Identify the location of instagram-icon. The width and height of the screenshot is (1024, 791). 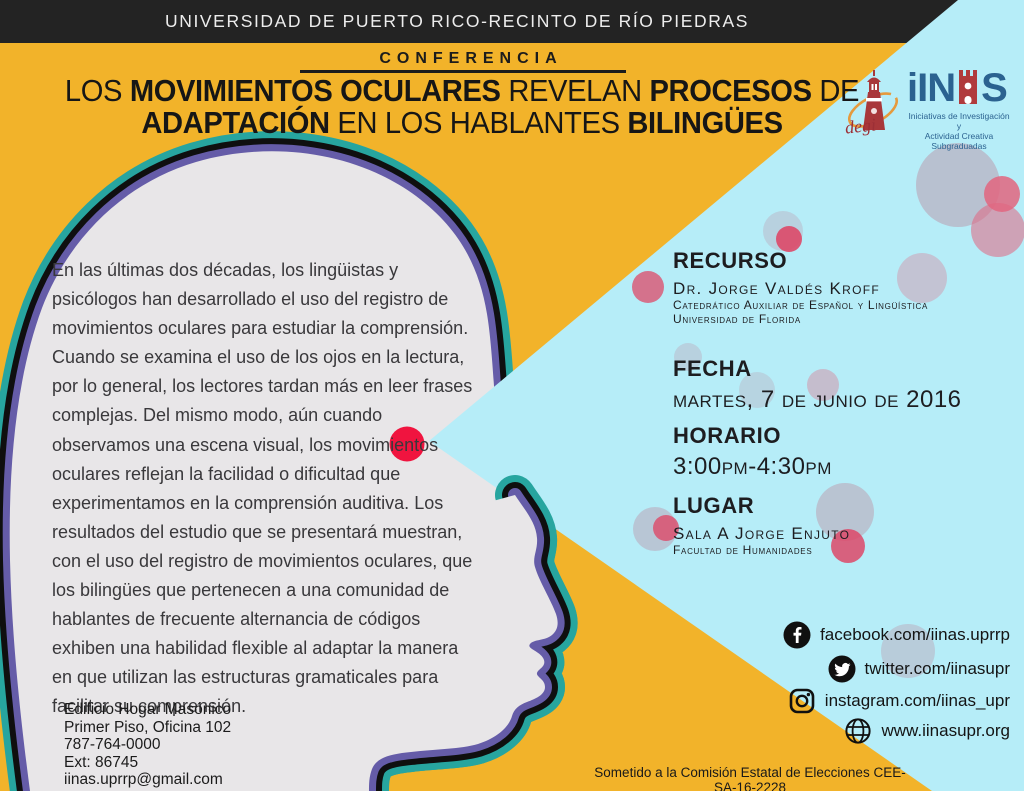
(802, 701).